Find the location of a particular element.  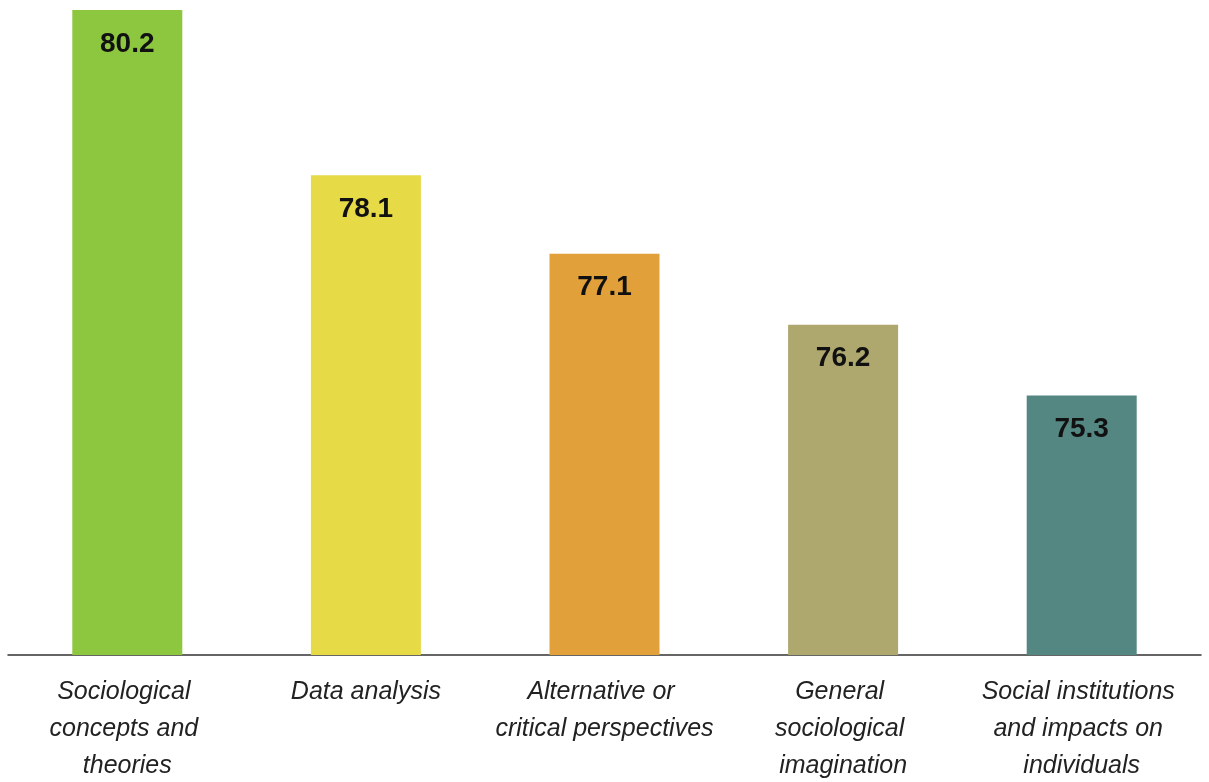

x-tick-label: Data analysis is located at coordinates (365, 689).